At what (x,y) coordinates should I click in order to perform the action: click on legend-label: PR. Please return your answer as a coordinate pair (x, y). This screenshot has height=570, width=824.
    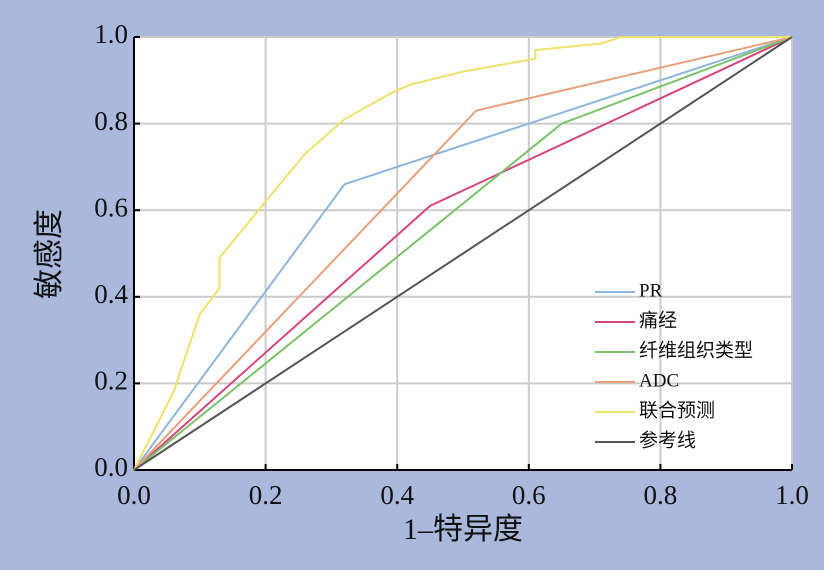
    Looking at the image, I should click on (651, 290).